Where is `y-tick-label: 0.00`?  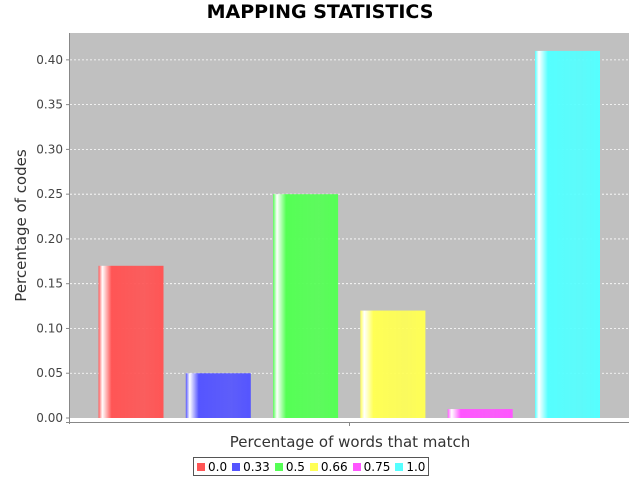
y-tick-label: 0.00 is located at coordinates (49, 418).